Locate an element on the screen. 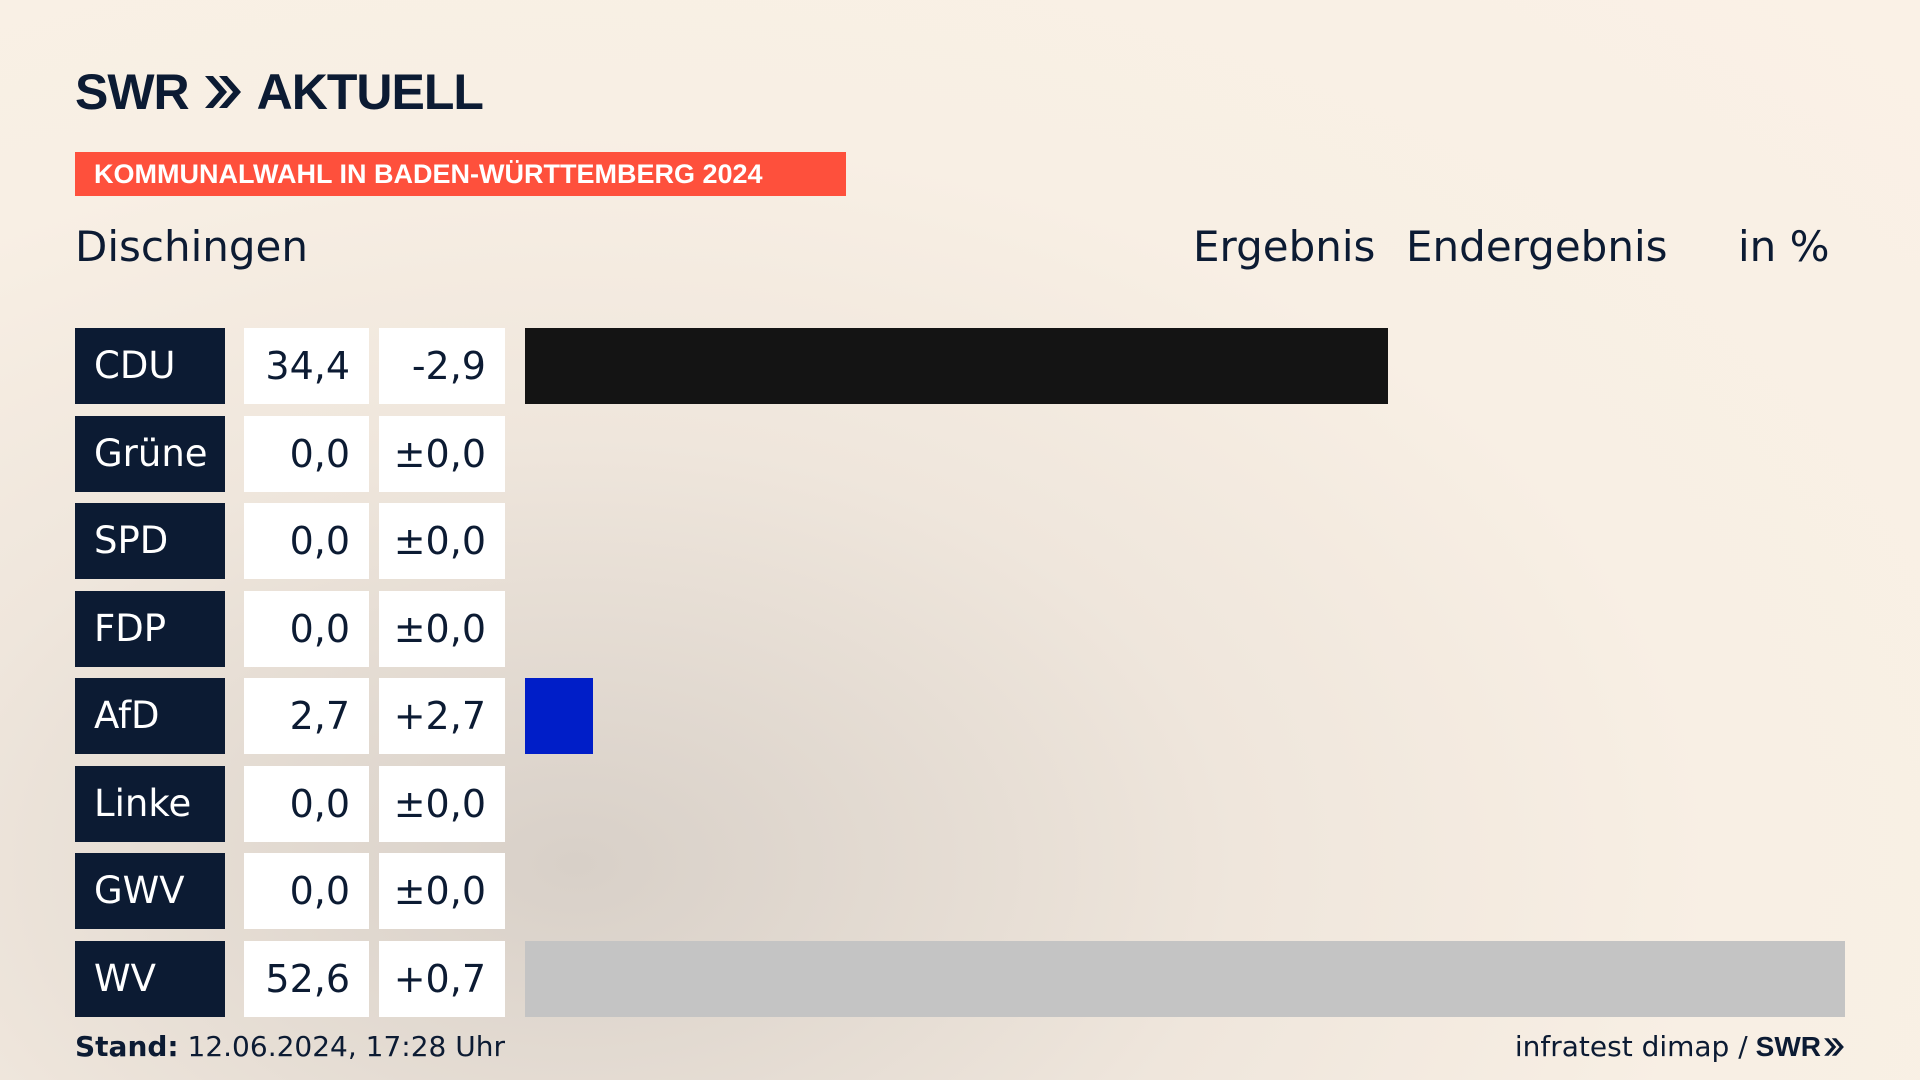 The height and width of the screenshot is (1080, 1920). mini-chevron-icon is located at coordinates (1834, 1046).